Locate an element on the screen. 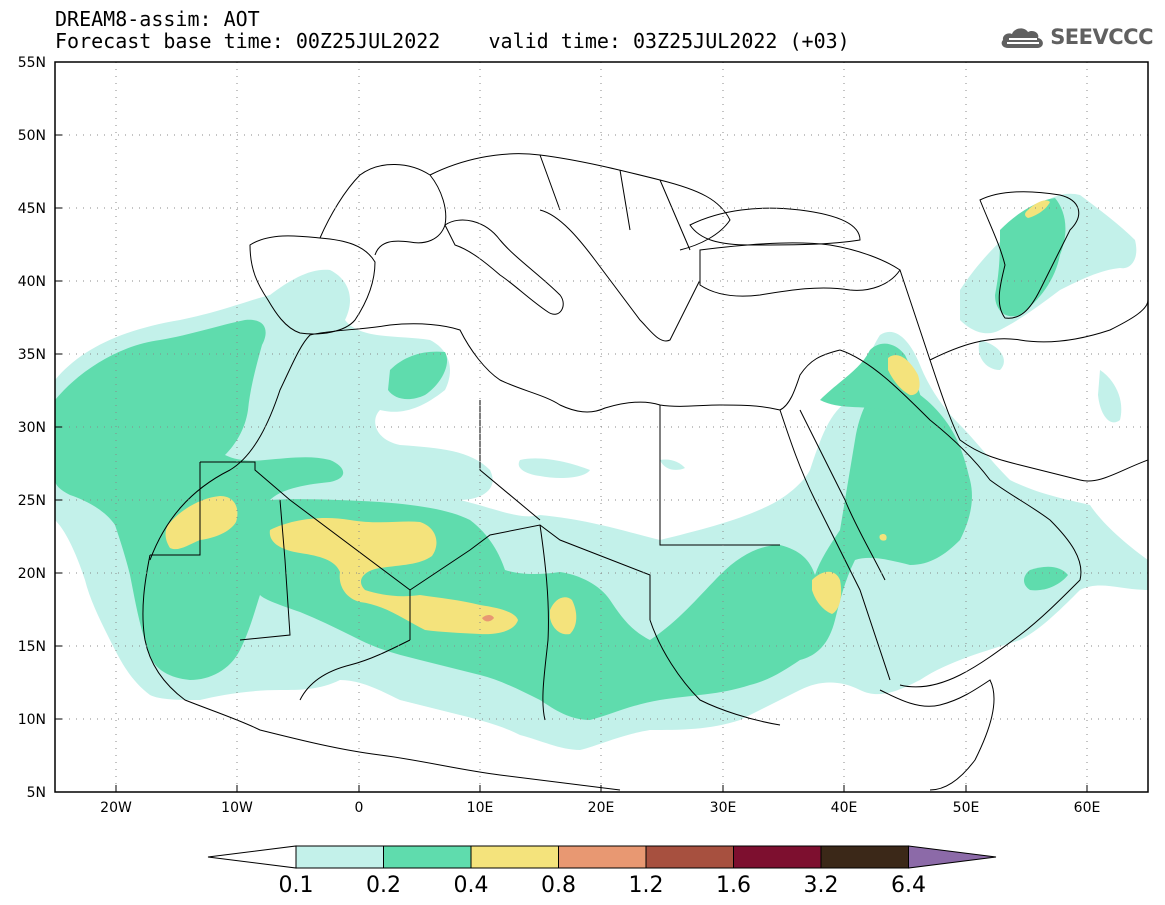 Image resolution: width=1165 pixels, height=905 pixels. lon-tick-label: 60E is located at coordinates (1087, 808).